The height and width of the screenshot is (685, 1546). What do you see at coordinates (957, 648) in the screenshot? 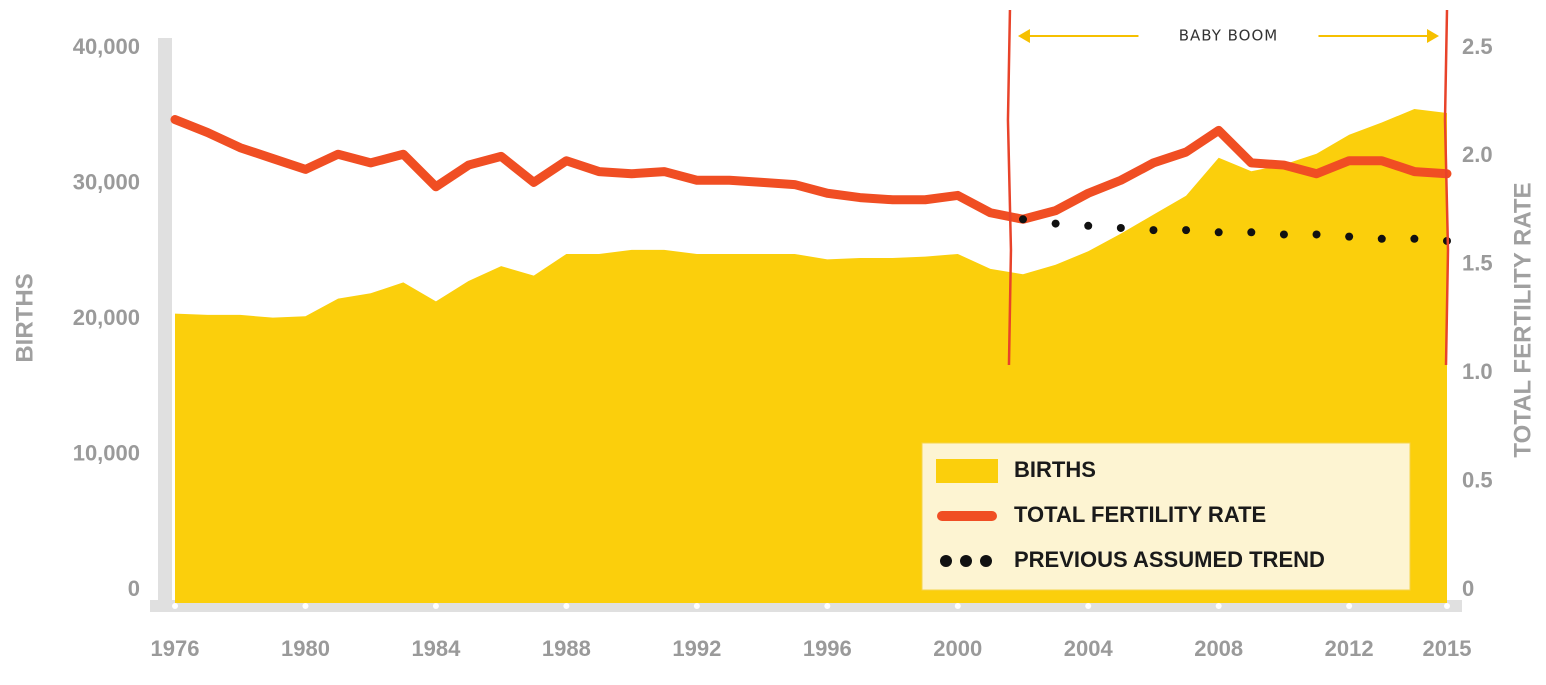
I see `x-tick-label: 2000` at bounding box center [957, 648].